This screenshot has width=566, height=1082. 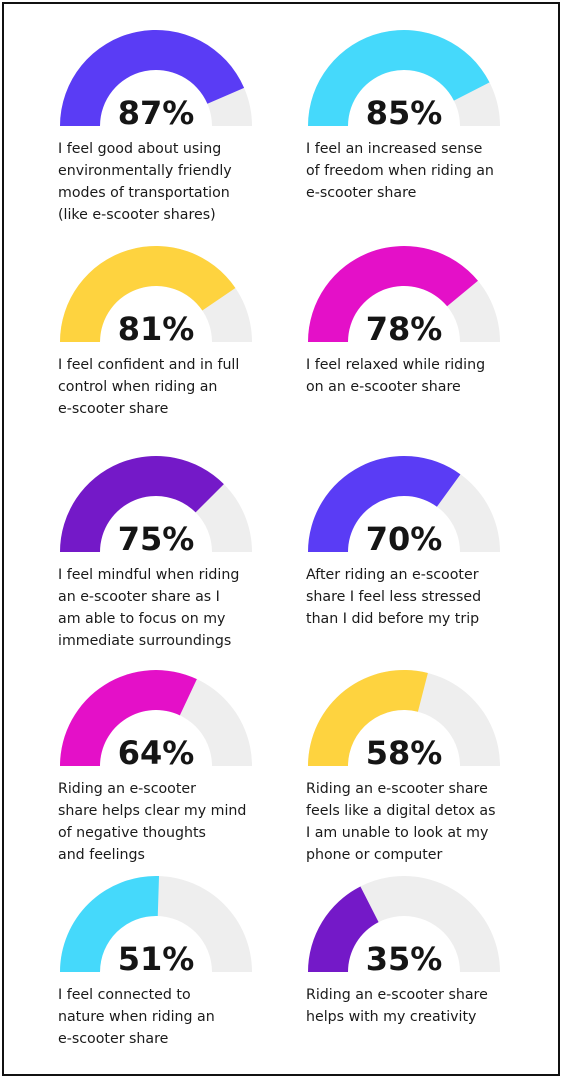 I want to click on gauge-chart: 70%, so click(x=404, y=506).